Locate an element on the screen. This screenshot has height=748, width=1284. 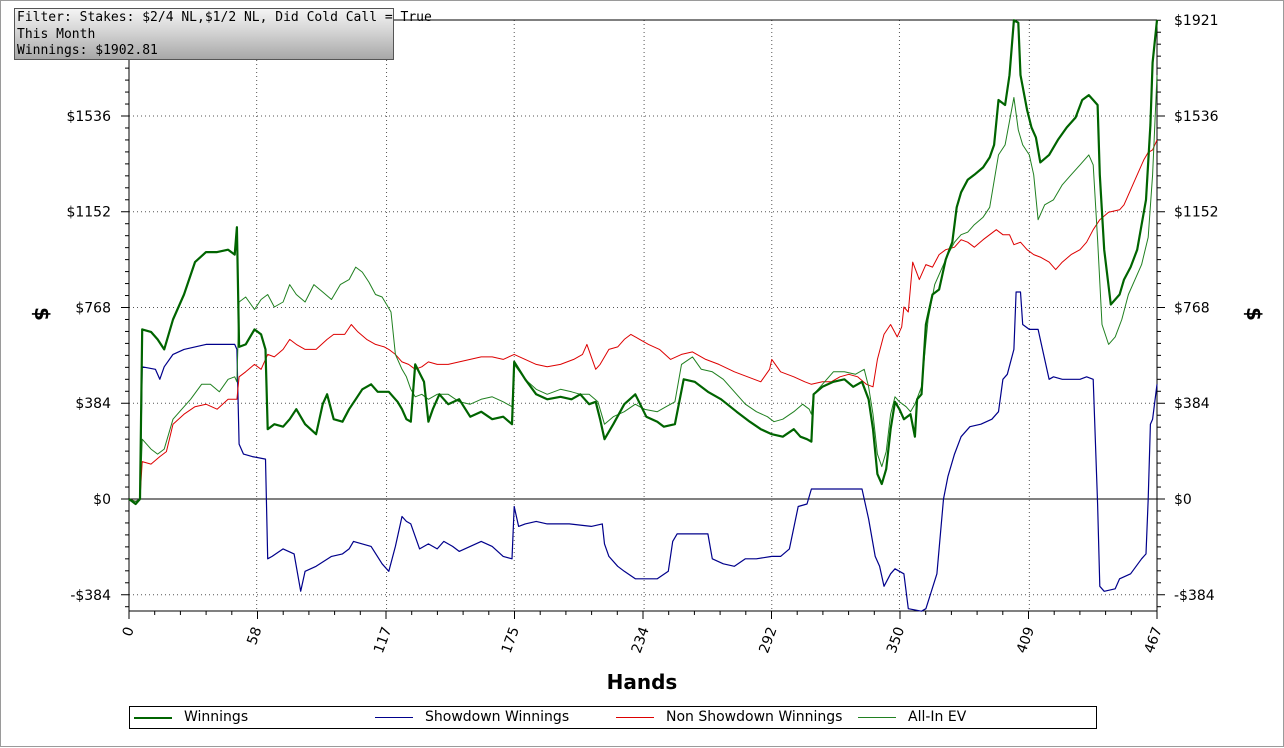
y-tick-label-right: $1152 is located at coordinates (1196, 213).